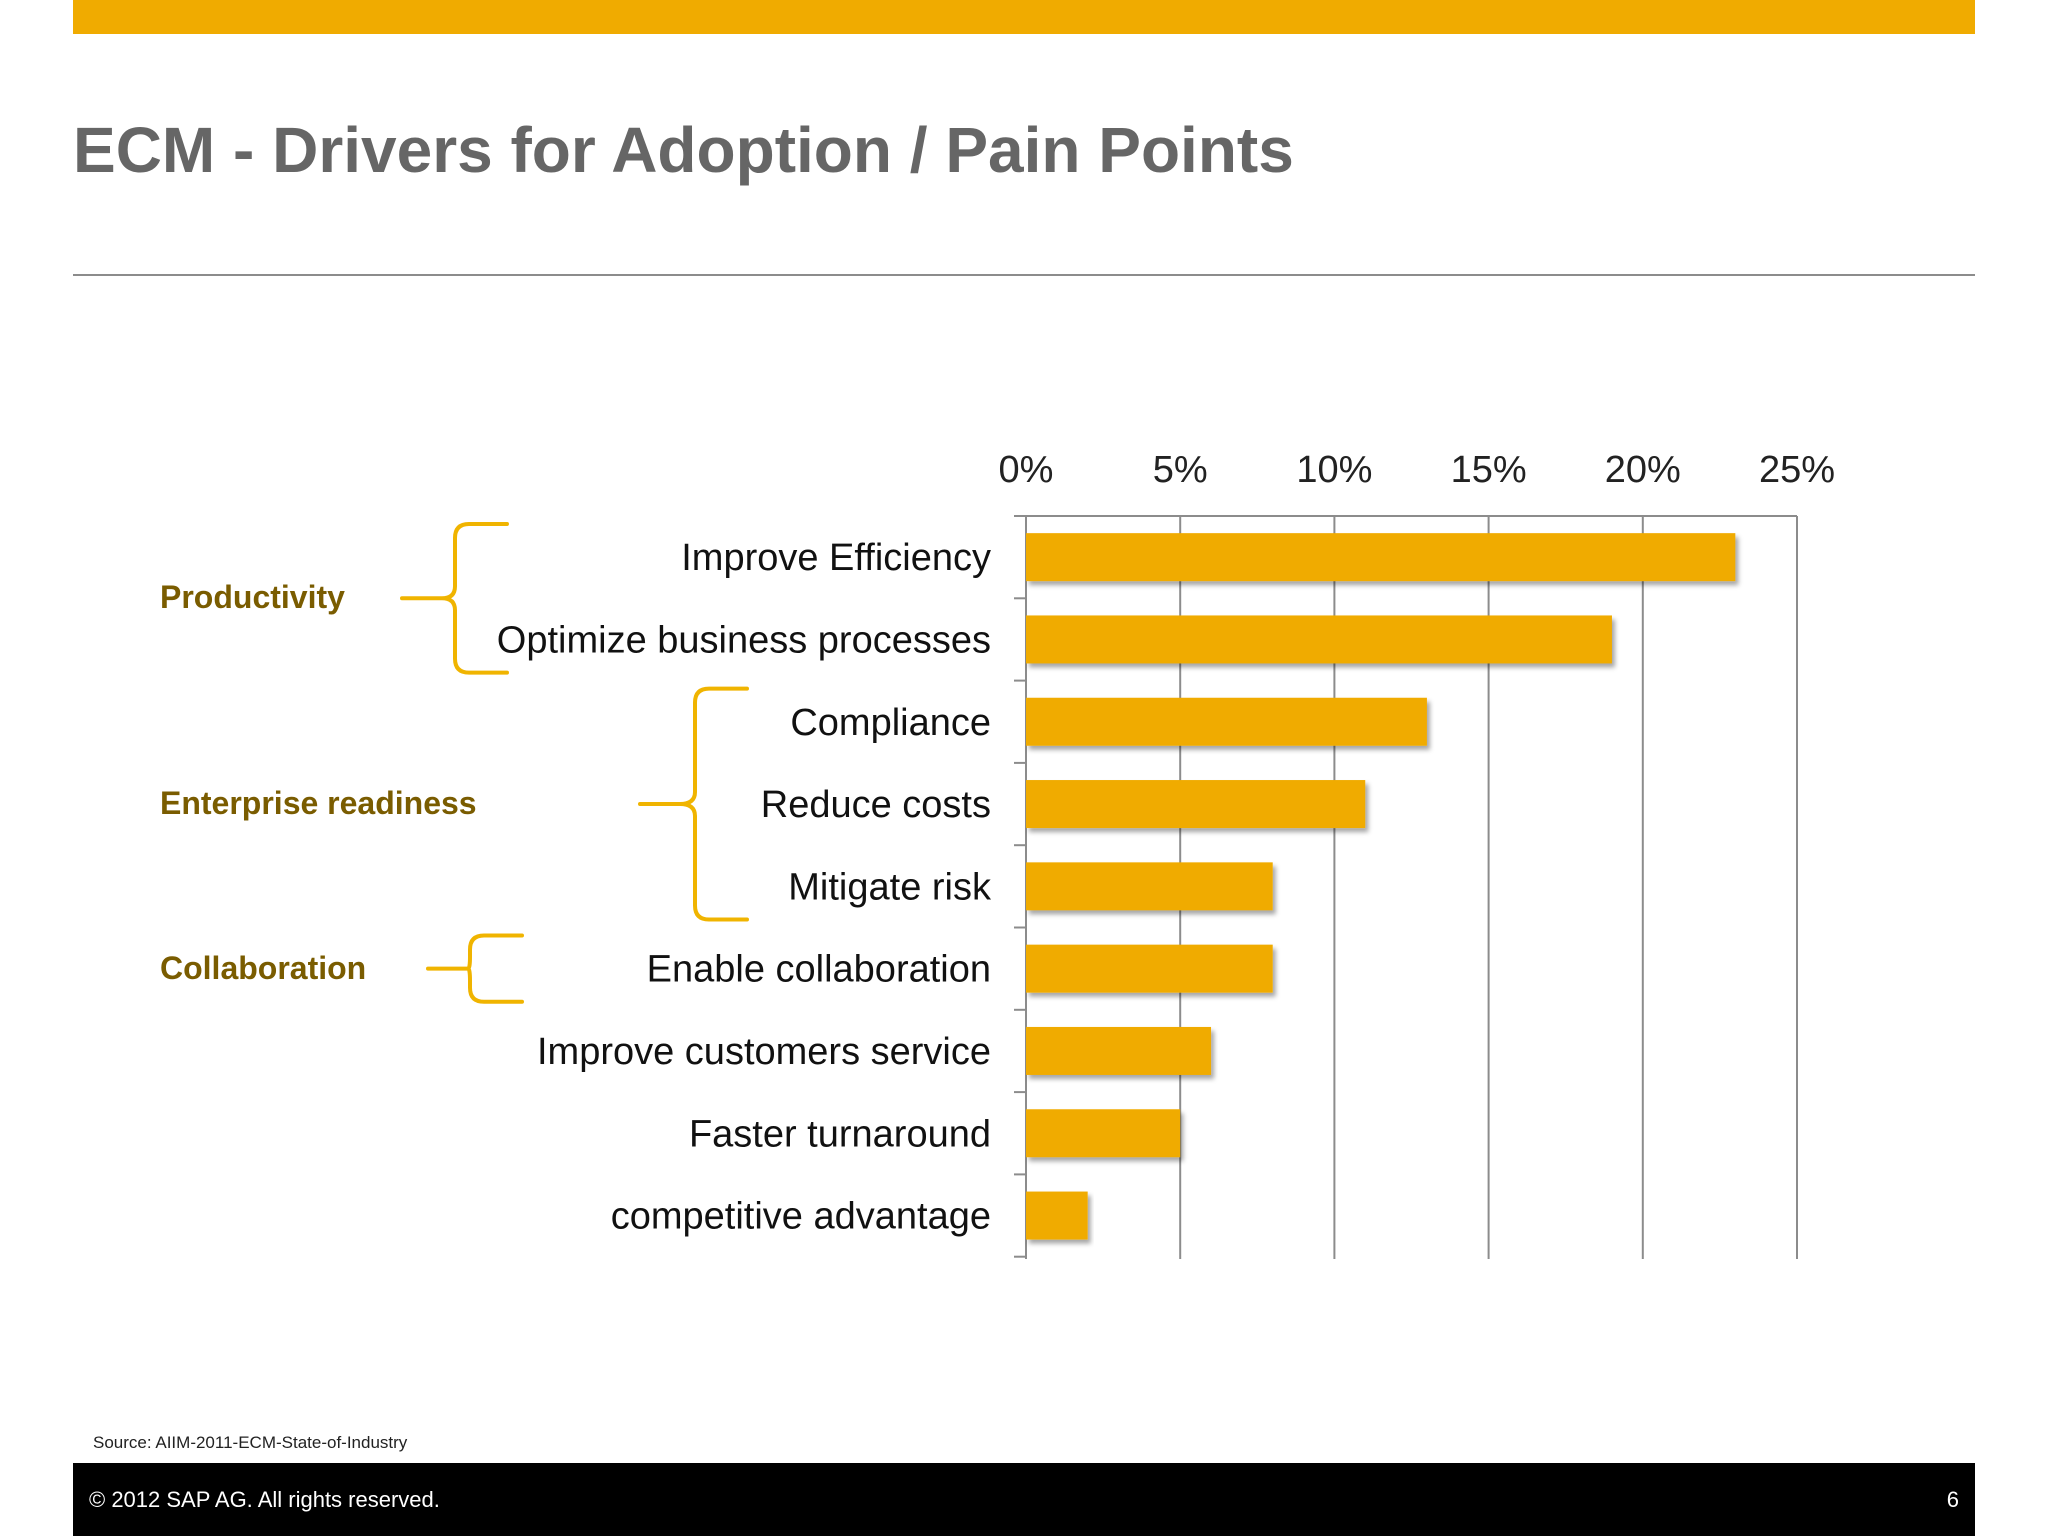  I want to click on group-label: Productivity, so click(252, 597).